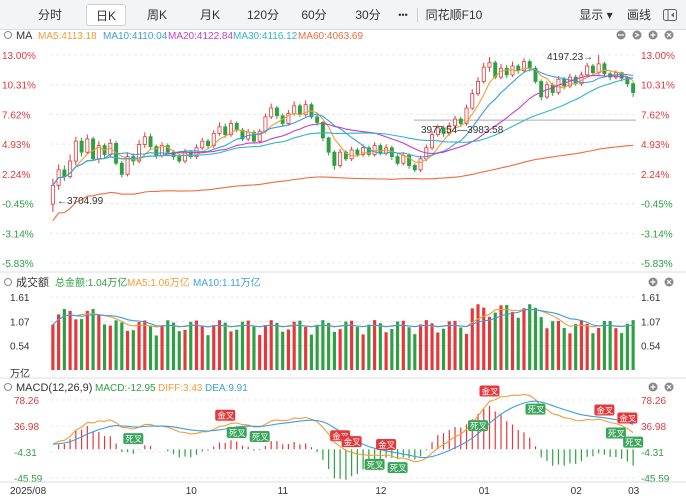 The width and height of the screenshot is (686, 500). What do you see at coordinates (16, 145) in the screenshot?
I see `ytick-label-left: 4.93%` at bounding box center [16, 145].